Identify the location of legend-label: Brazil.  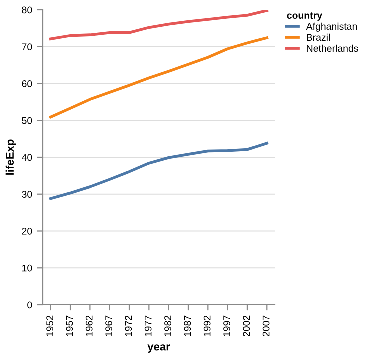
(318, 38).